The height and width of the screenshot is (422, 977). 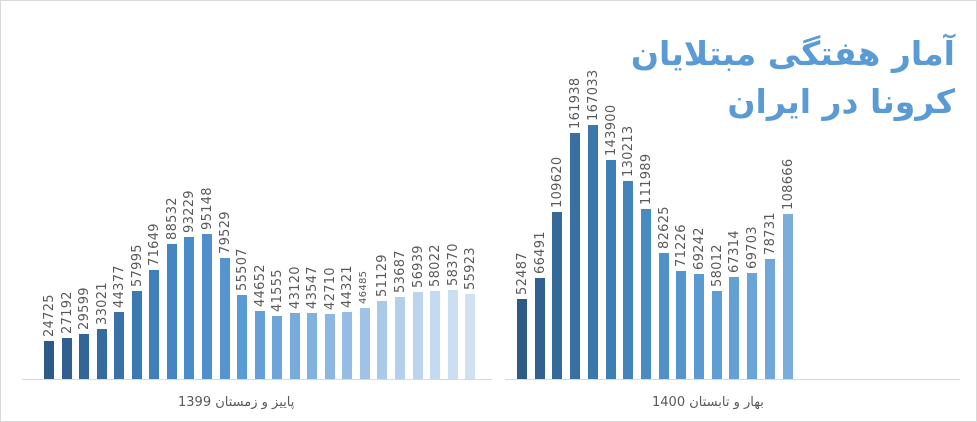 What do you see at coordinates (172, 218) in the screenshot?
I see `data-label: 88532` at bounding box center [172, 218].